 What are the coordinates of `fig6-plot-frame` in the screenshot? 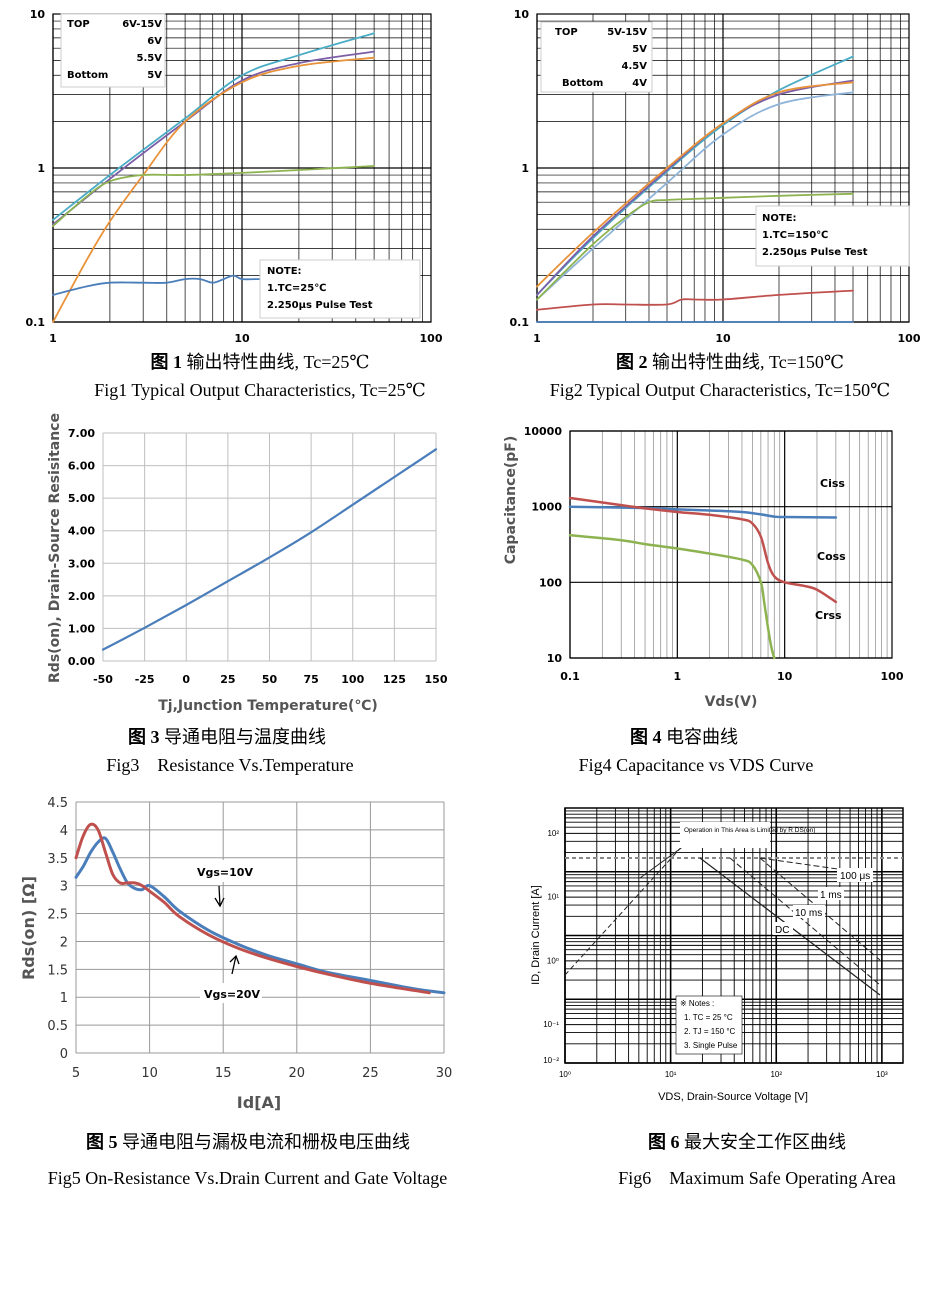 It's located at (734, 935).